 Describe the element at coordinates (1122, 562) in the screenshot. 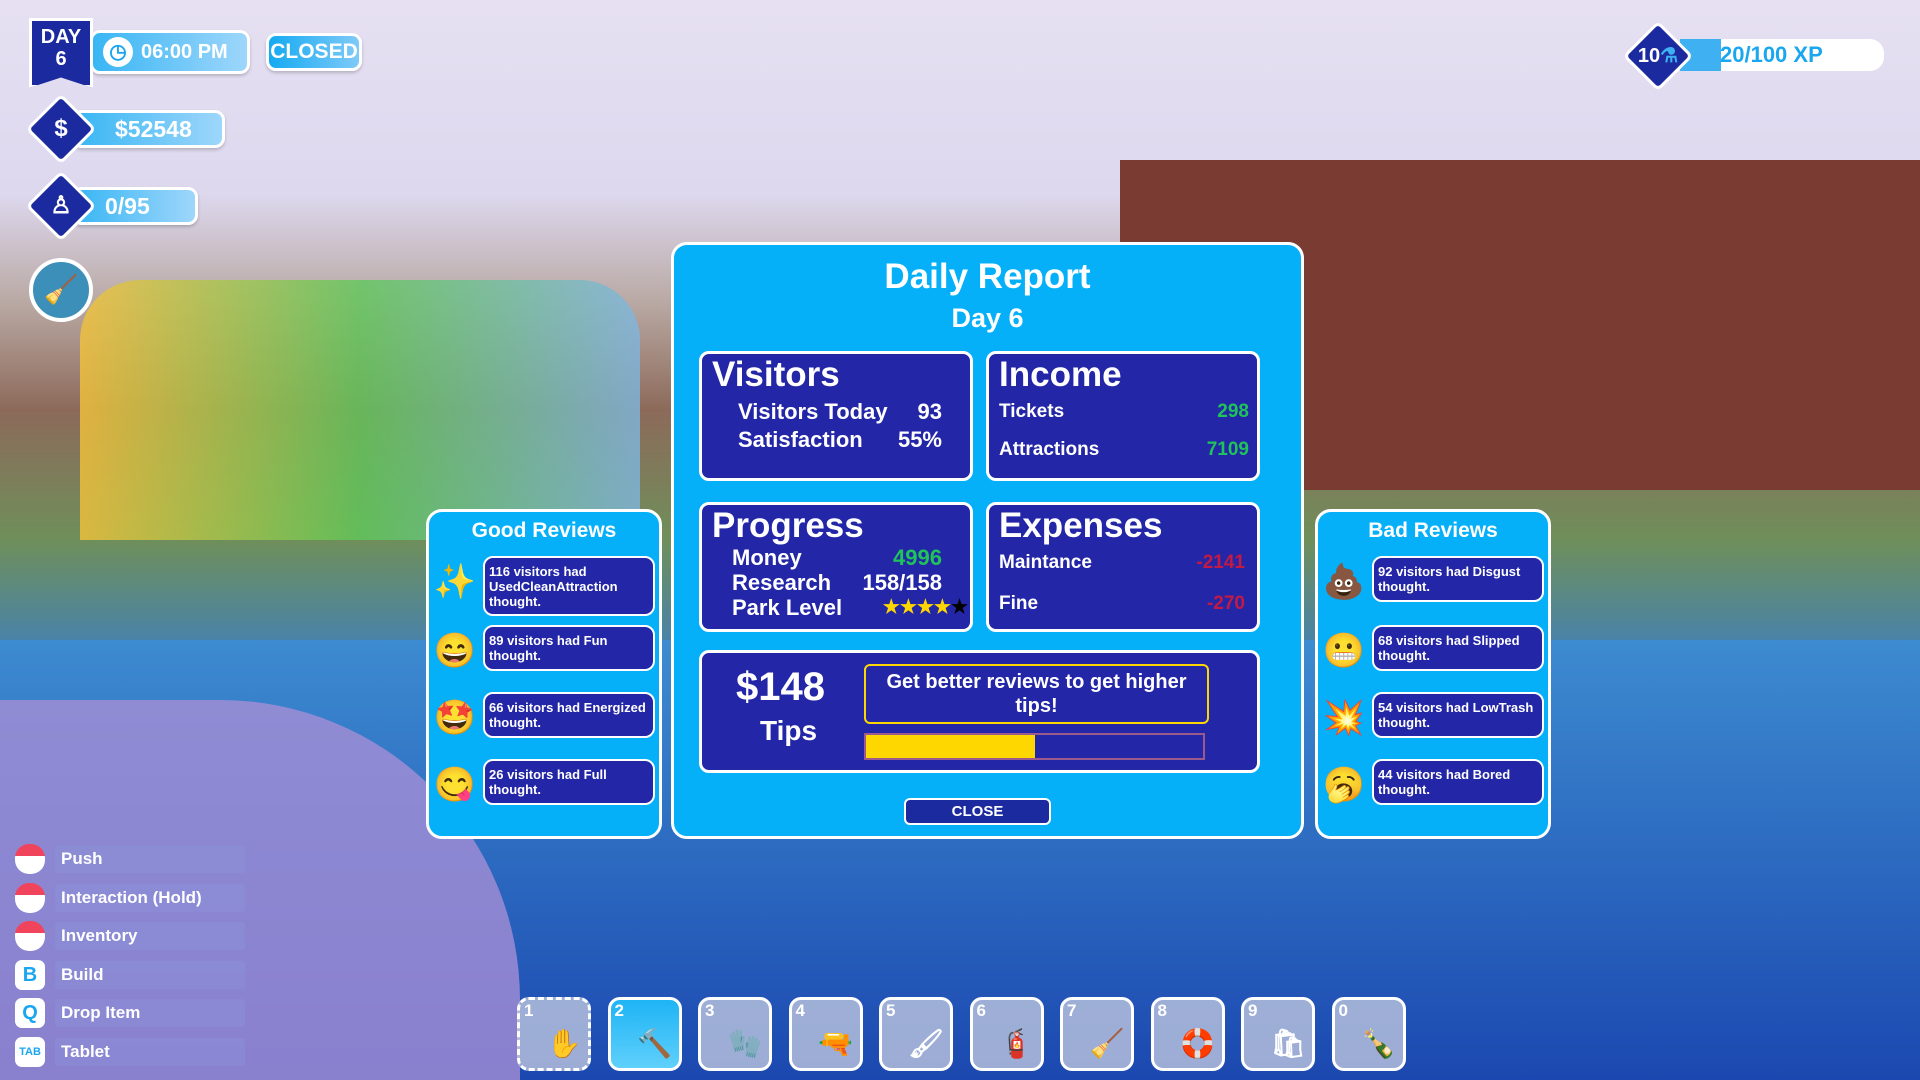

I see `maintenance-row: Maintance -2141` at that location.